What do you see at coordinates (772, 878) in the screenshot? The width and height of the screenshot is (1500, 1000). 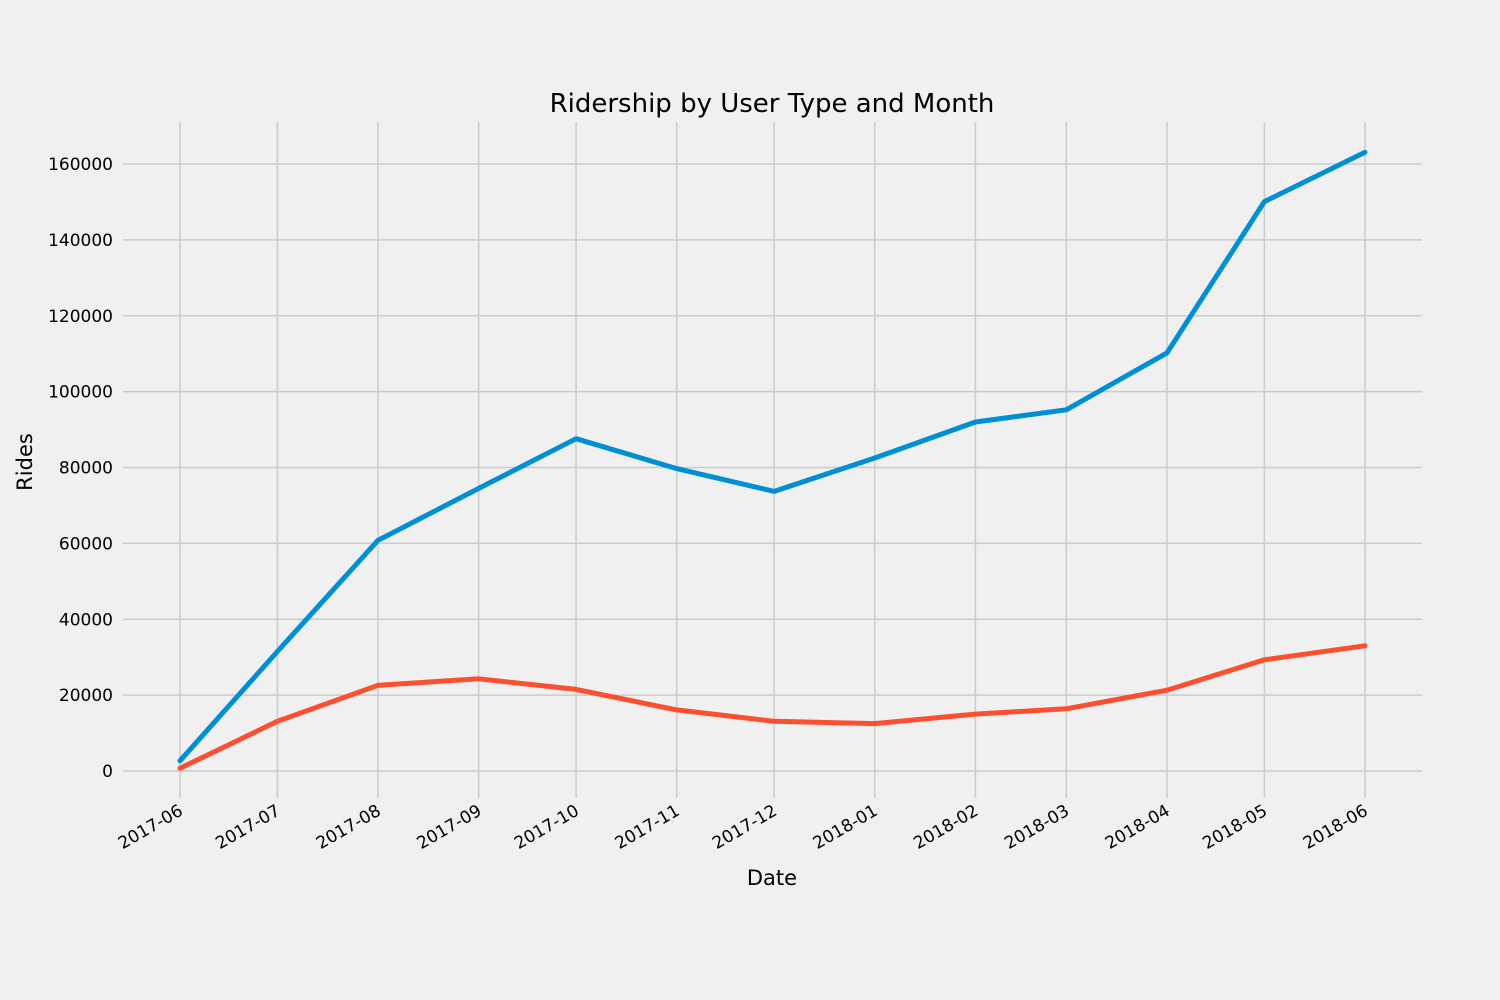 I see `x-axis-label: Date` at bounding box center [772, 878].